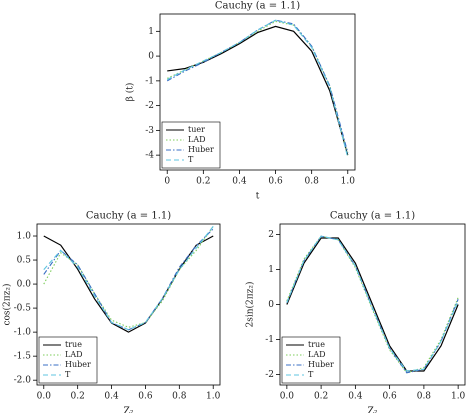  Describe the element at coordinates (130, 92) in the screenshot. I see `y-axis-label: β (t)` at that location.